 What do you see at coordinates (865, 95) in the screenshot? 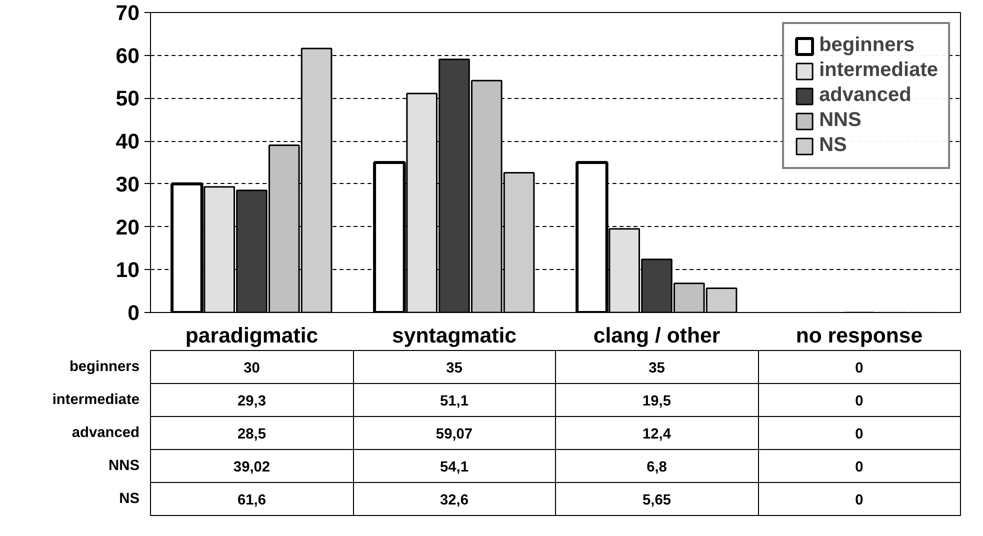
I see `legend-label: advanced` at bounding box center [865, 95].